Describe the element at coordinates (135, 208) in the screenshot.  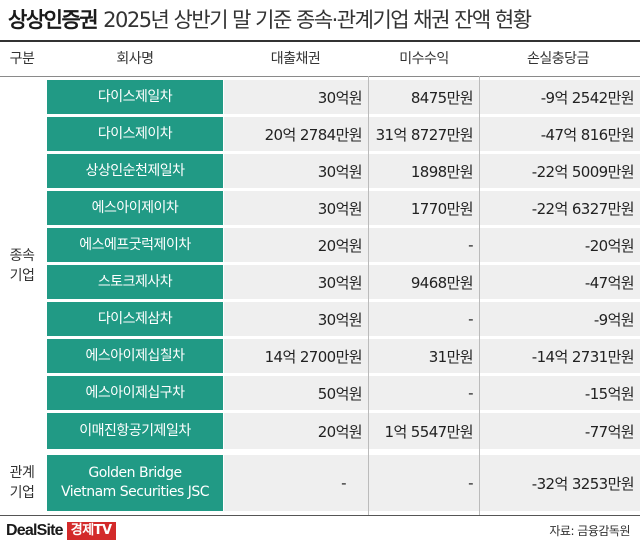
I see `table-row-name: 에스아이제이차` at that location.